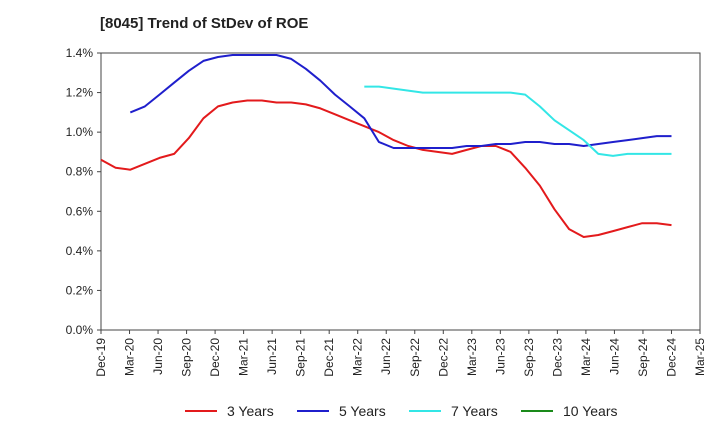  What do you see at coordinates (80, 53) in the screenshot?
I see `y-tick-label: 1.4%` at bounding box center [80, 53].